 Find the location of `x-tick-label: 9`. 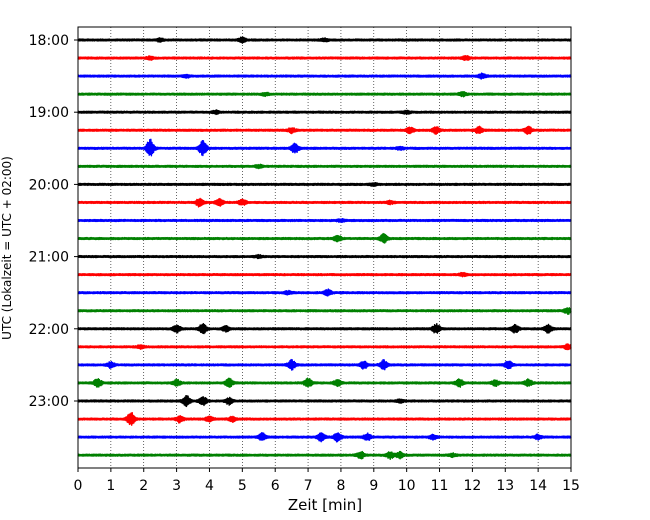

x-tick-label: 9 is located at coordinates (373, 486).